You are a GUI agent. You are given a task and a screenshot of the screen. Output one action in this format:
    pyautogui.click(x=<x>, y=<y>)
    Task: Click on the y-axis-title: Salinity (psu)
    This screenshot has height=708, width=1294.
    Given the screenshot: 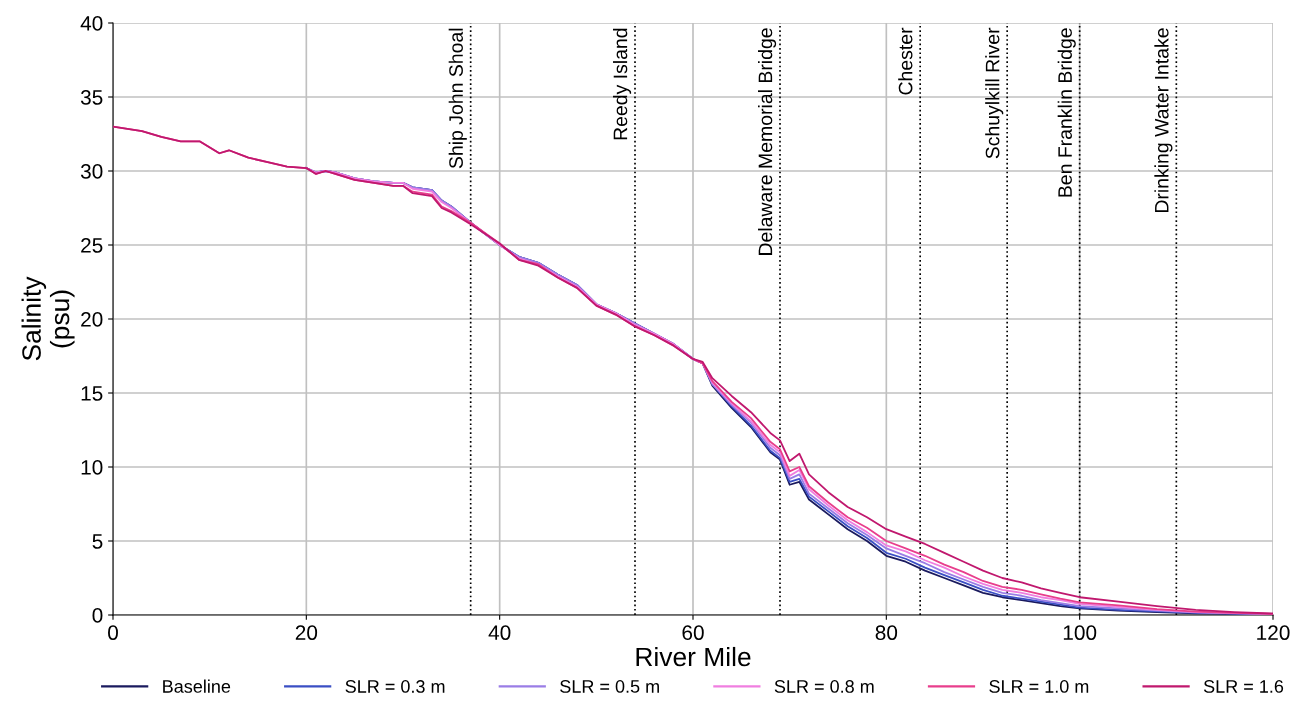 What is the action you would take?
    pyautogui.click(x=48, y=318)
    